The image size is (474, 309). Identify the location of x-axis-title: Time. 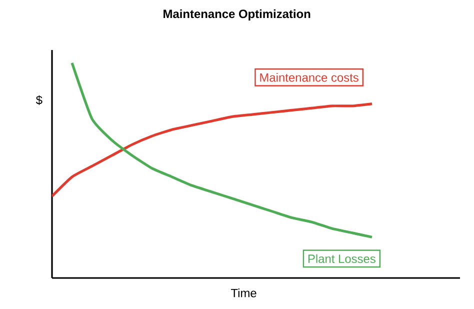
(243, 293).